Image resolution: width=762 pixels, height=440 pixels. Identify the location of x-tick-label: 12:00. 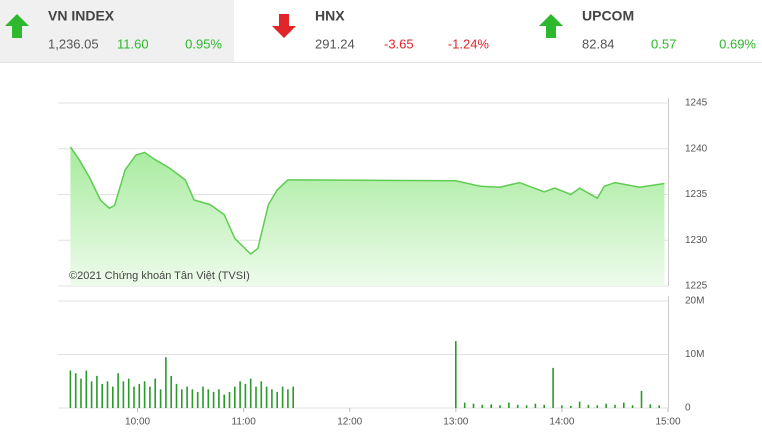
(349, 422).